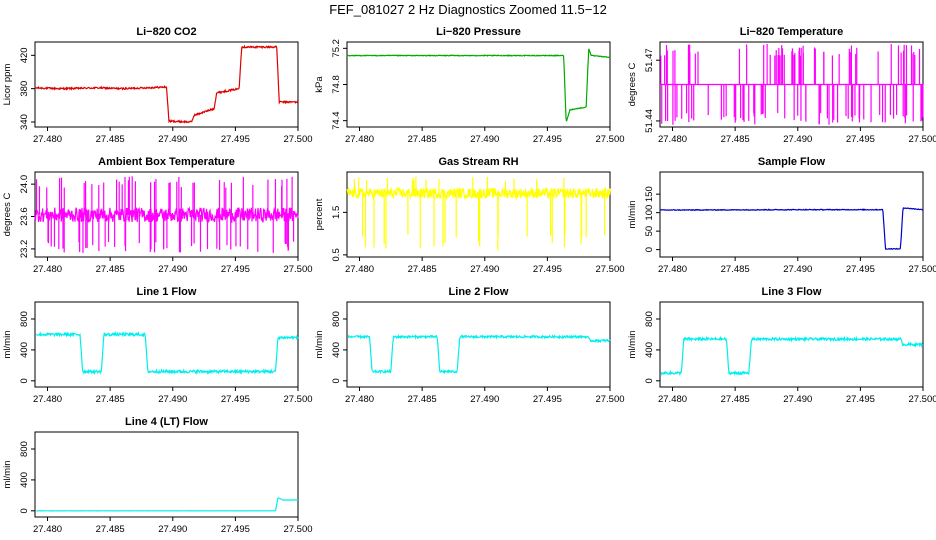 Image resolution: width=936 pixels, height=540 pixels. I want to click on y-axis-label: degrees C, so click(7, 214).